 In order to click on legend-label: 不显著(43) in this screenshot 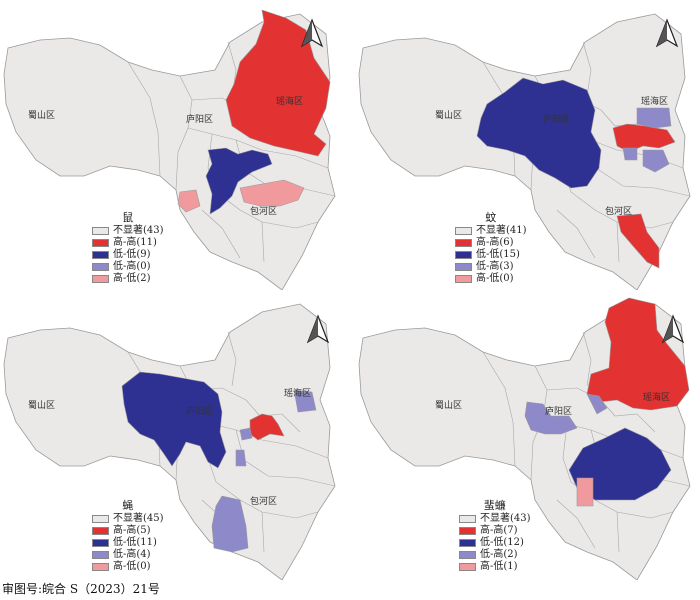, I will do `click(138, 230)`.